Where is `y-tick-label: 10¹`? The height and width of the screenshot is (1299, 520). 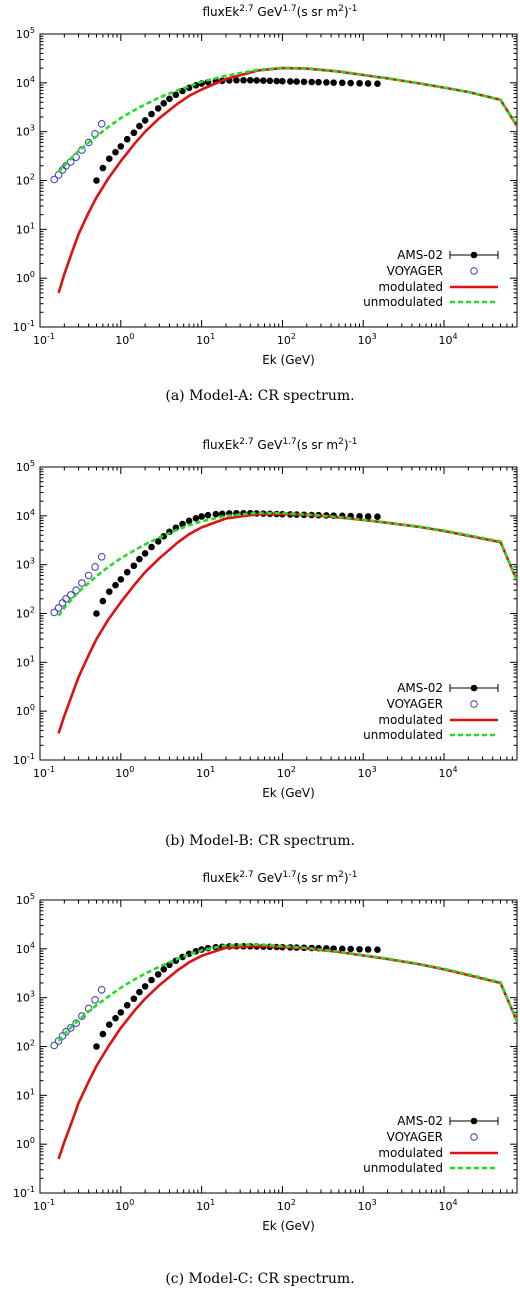
y-tick-label: 10¹ is located at coordinates (25, 228).